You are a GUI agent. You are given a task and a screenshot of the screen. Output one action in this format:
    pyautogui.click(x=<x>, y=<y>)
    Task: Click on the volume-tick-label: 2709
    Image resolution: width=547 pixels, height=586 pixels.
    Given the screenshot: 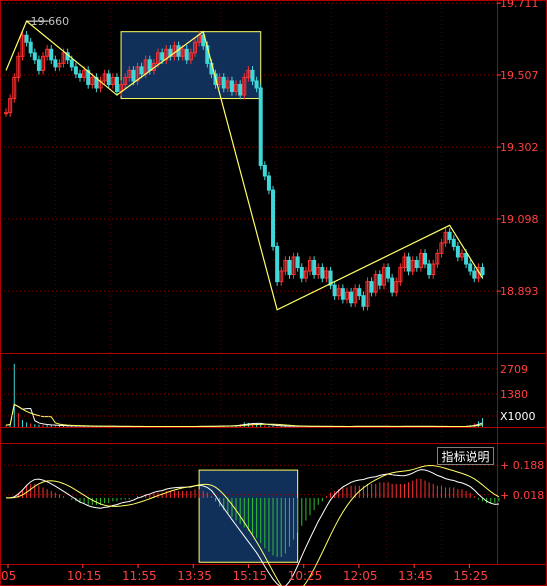 What is the action you would take?
    pyautogui.click(x=514, y=369)
    